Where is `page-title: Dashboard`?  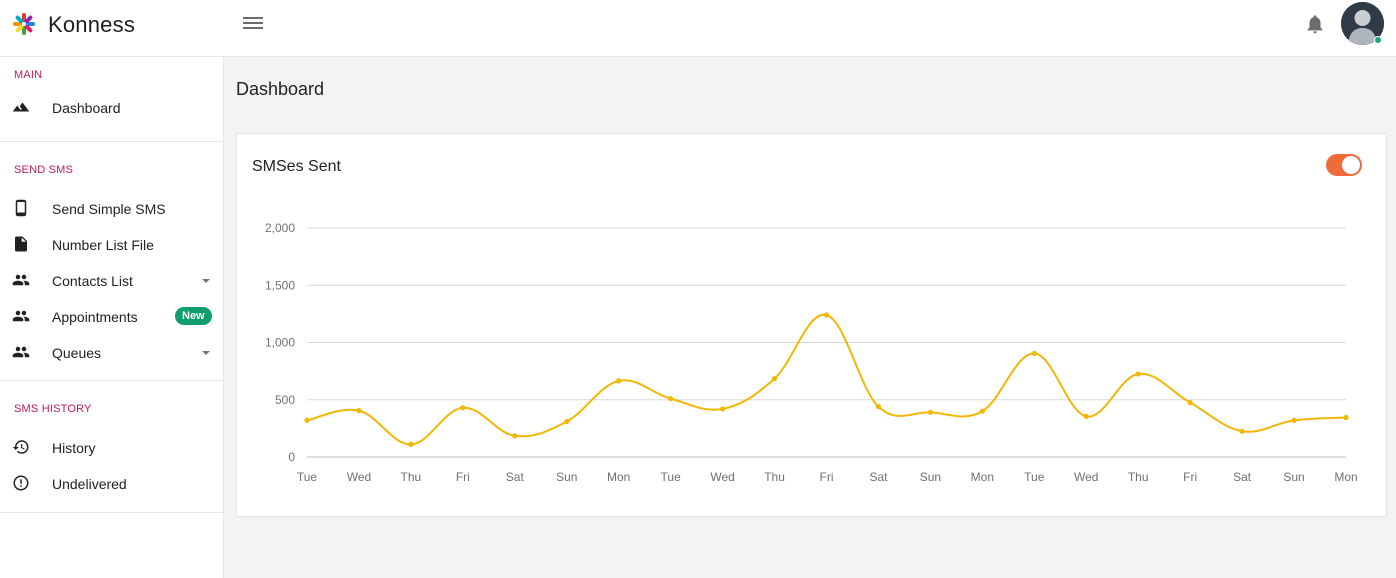 page-title: Dashboard is located at coordinates (280, 89).